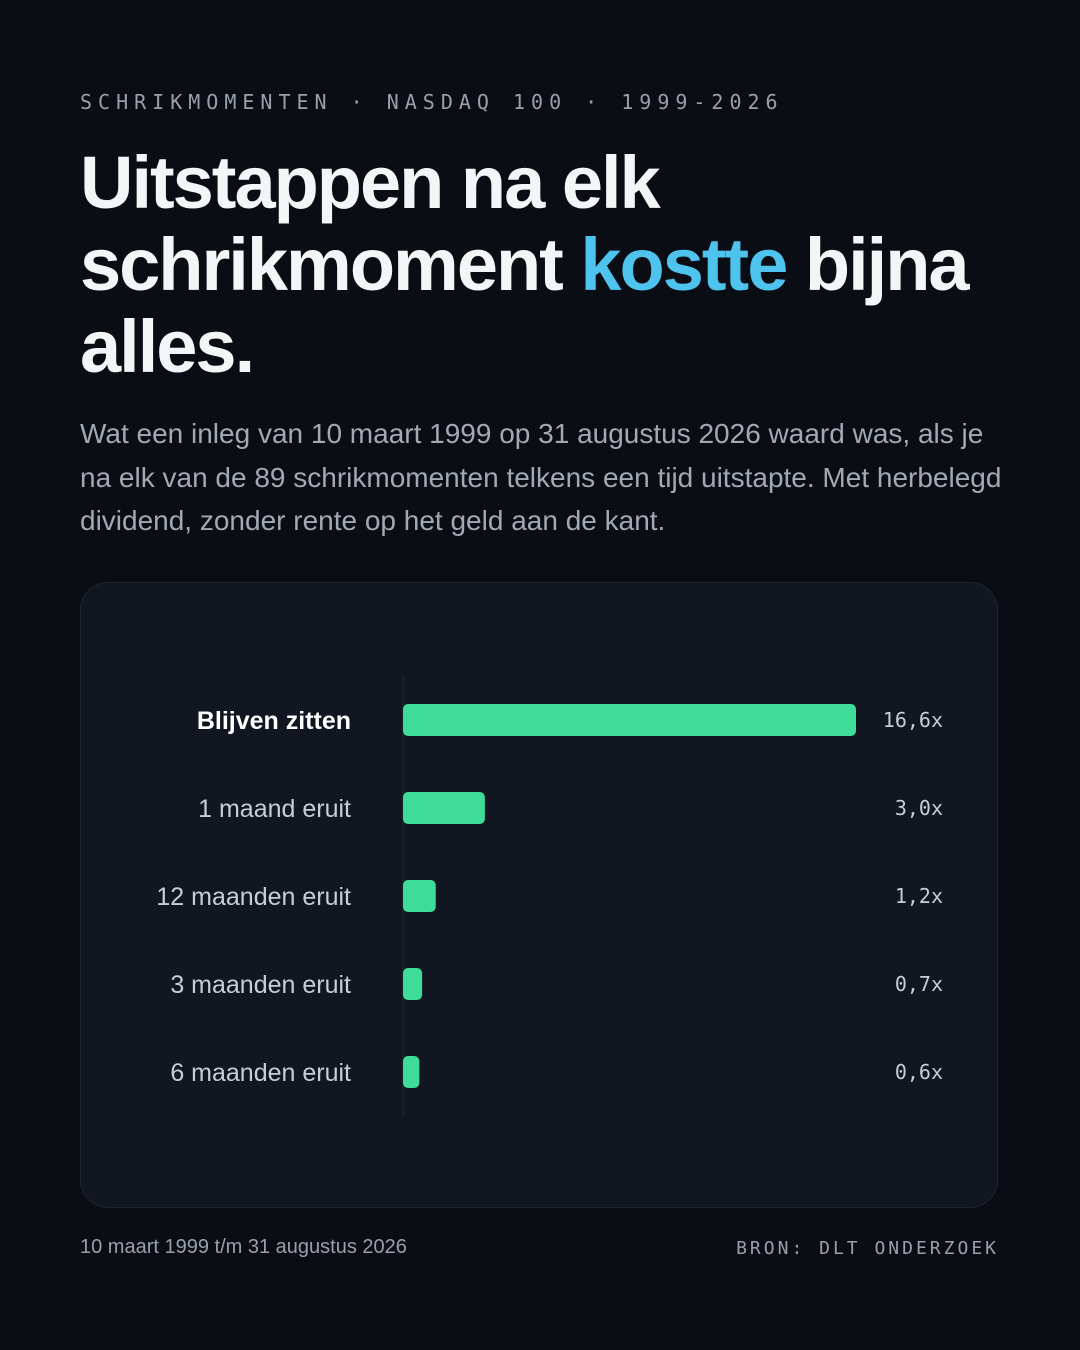 The width and height of the screenshot is (1080, 1350). I want to click on value-label: 0,6x, so click(919, 1072).